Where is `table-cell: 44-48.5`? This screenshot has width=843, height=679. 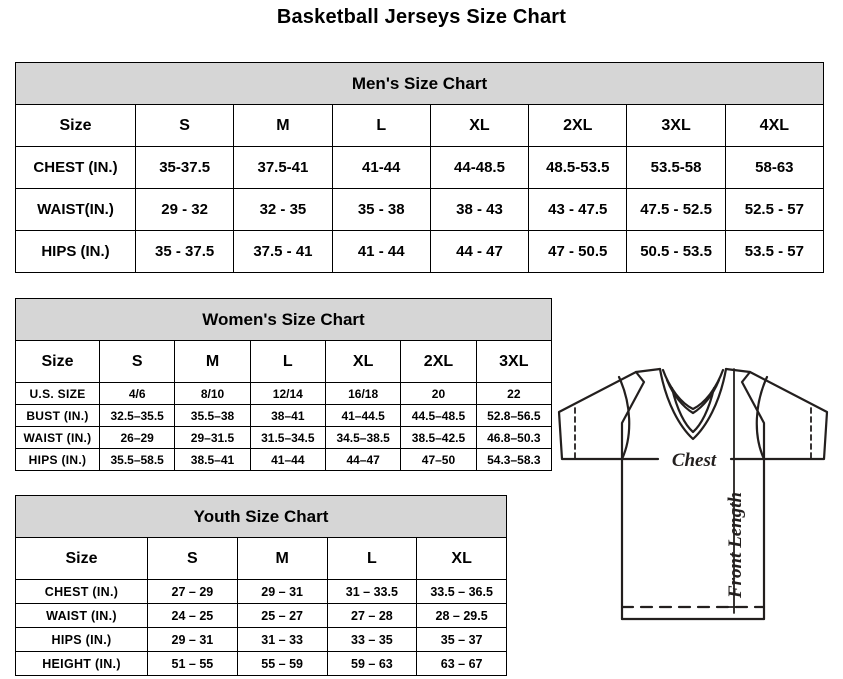
table-cell: 44-48.5 is located at coordinates (479, 167).